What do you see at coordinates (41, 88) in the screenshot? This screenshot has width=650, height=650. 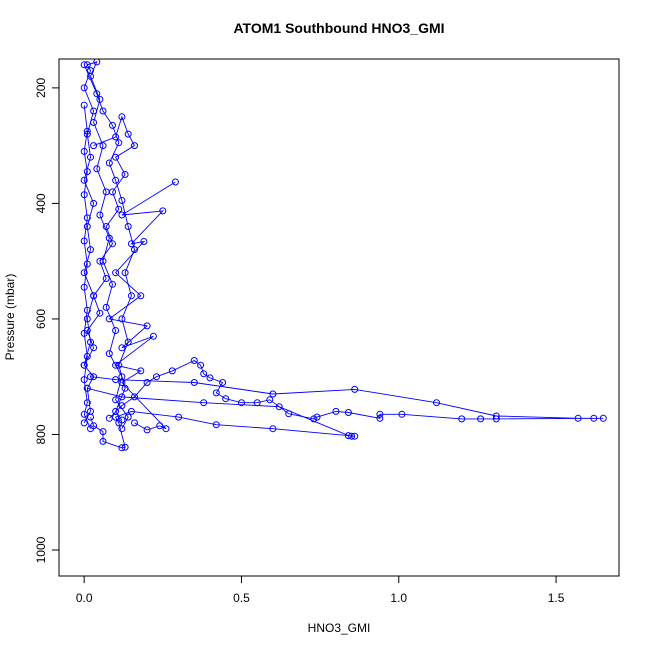 I see `y-tick-label: 200` at bounding box center [41, 88].